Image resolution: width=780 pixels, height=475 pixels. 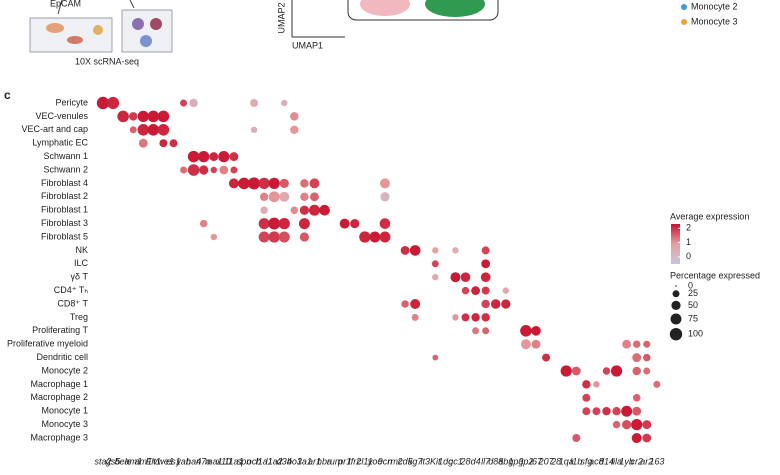 I want to click on row-label: Fibroblast 4, so click(x=64, y=183).